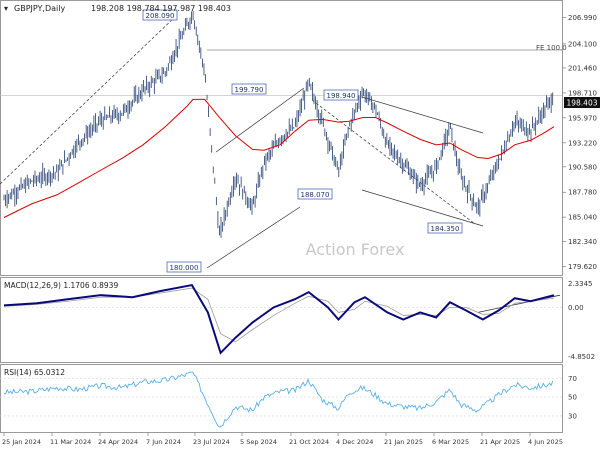 This screenshot has height=450, width=600. I want to click on macd-signal-line, so click(279, 315).